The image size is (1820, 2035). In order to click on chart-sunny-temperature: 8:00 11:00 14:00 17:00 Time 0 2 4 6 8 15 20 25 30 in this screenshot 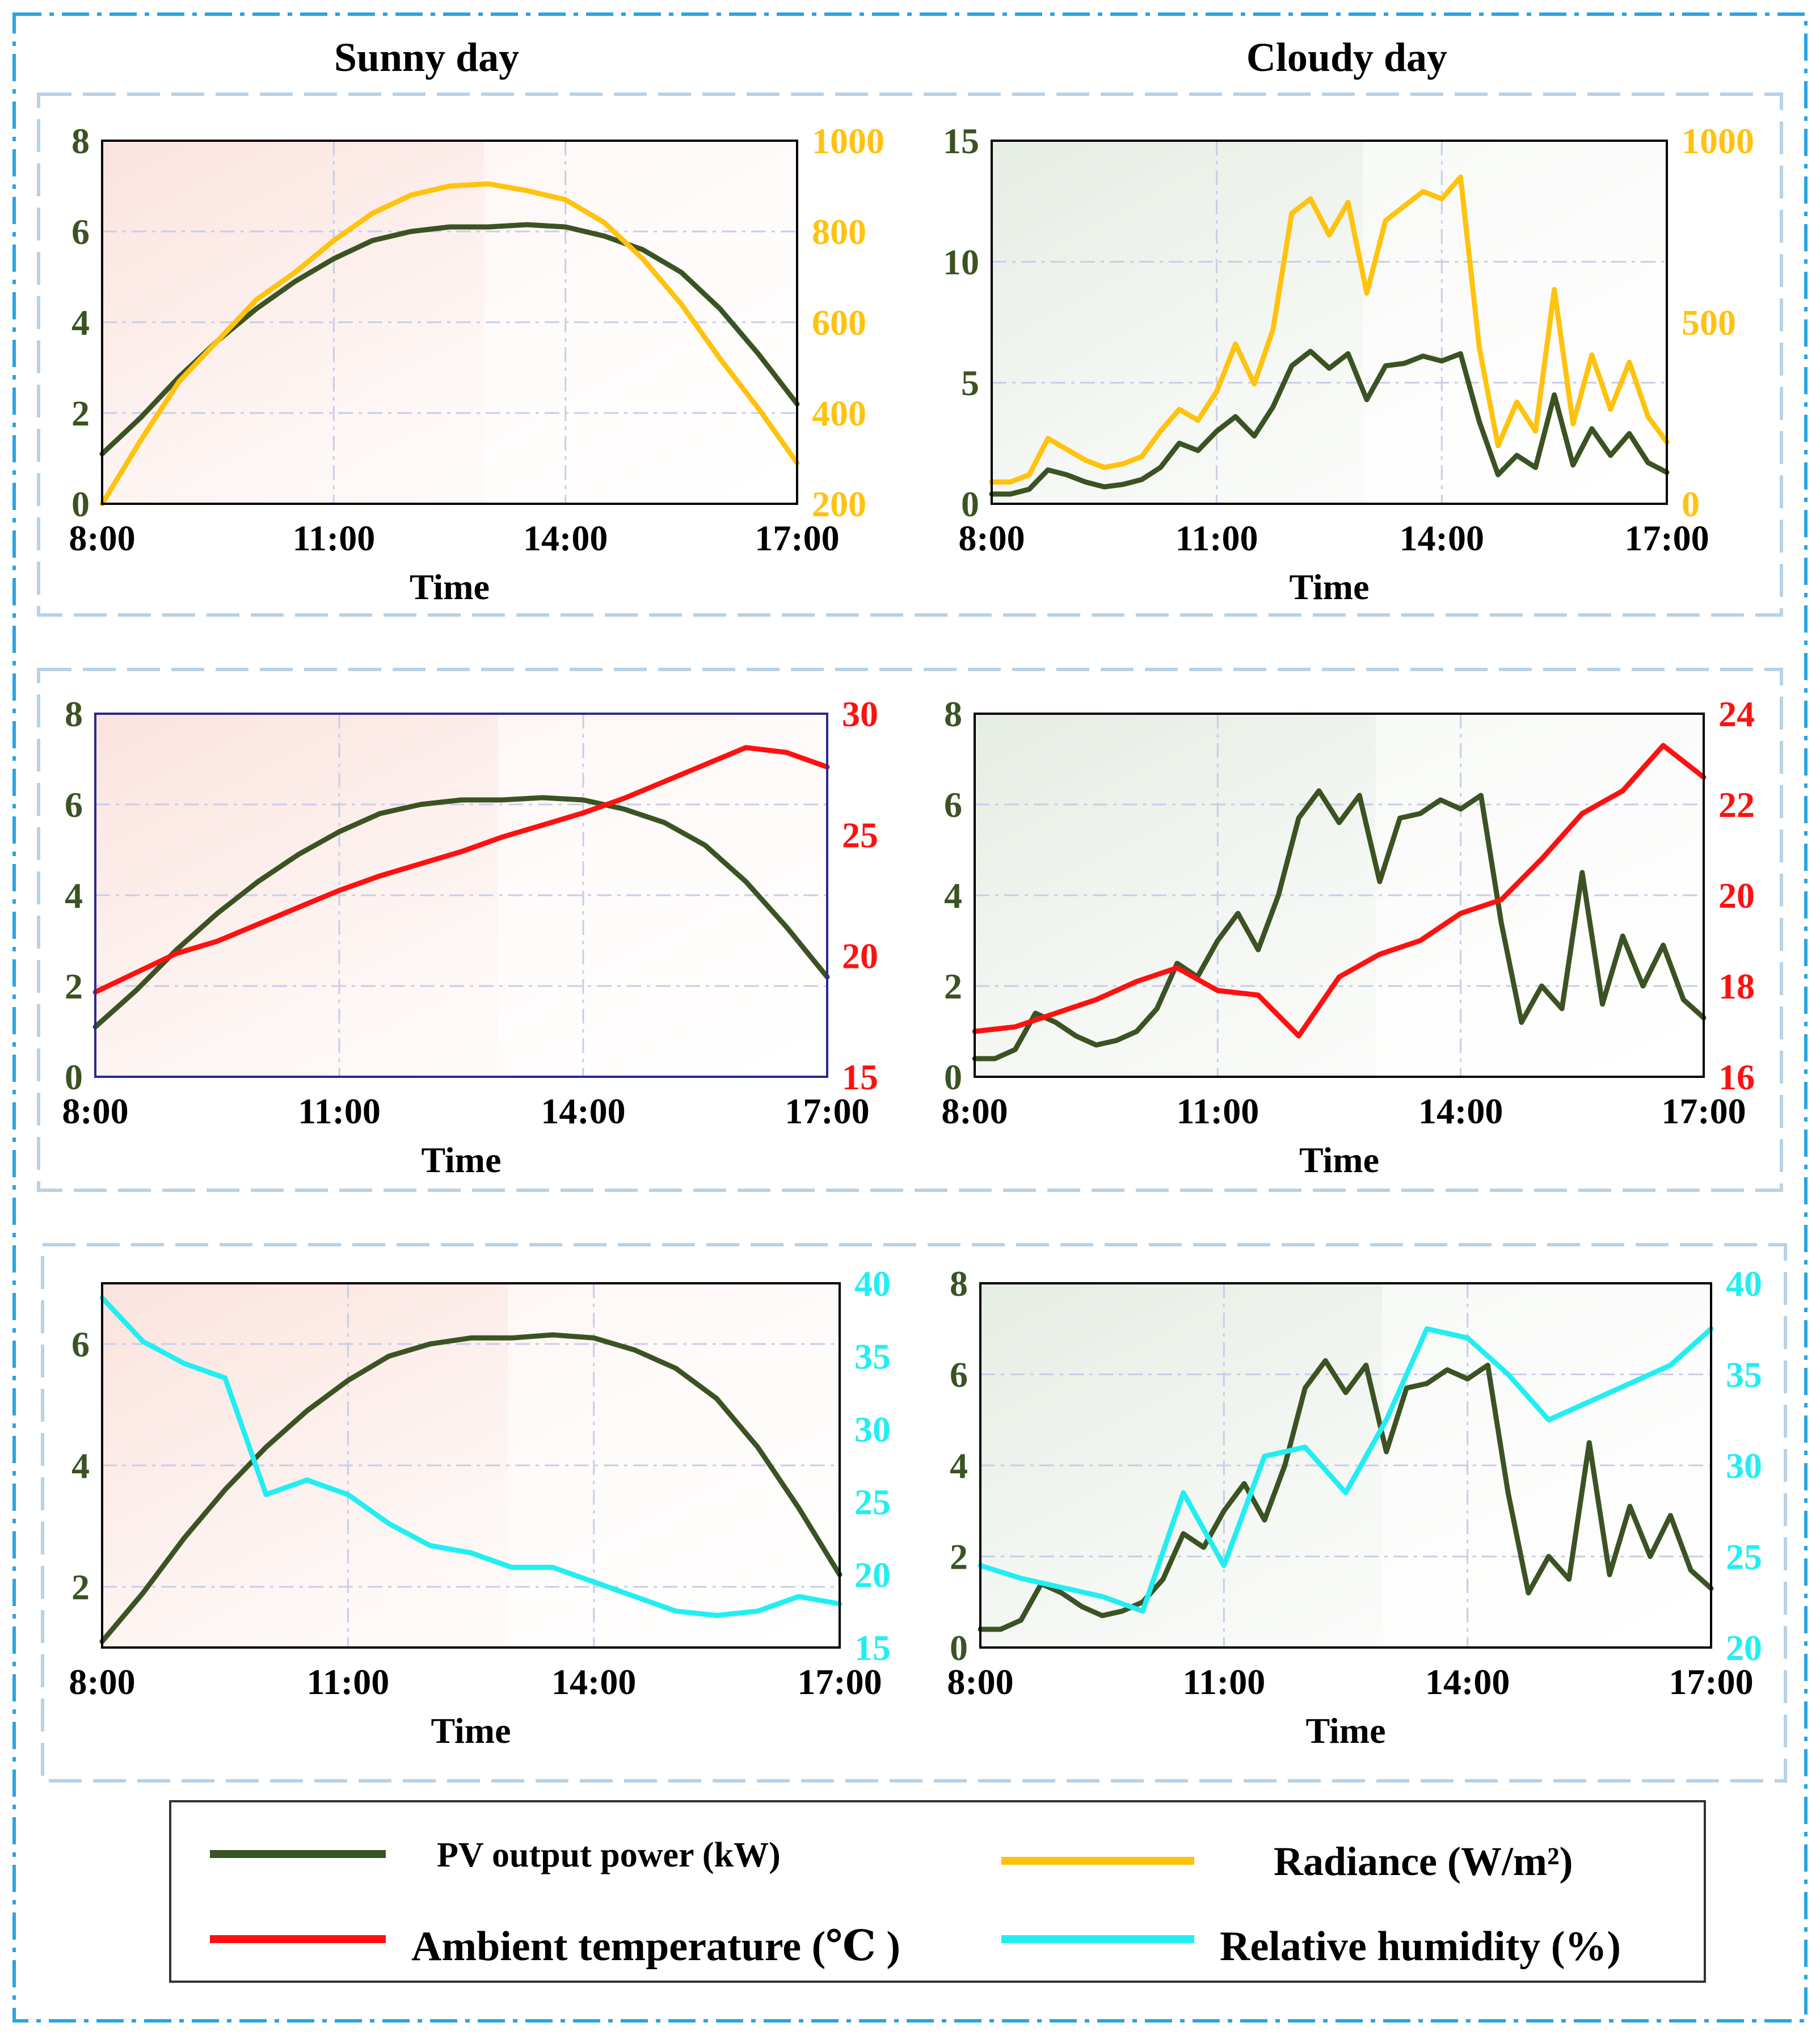, I will do `click(470, 937)`.